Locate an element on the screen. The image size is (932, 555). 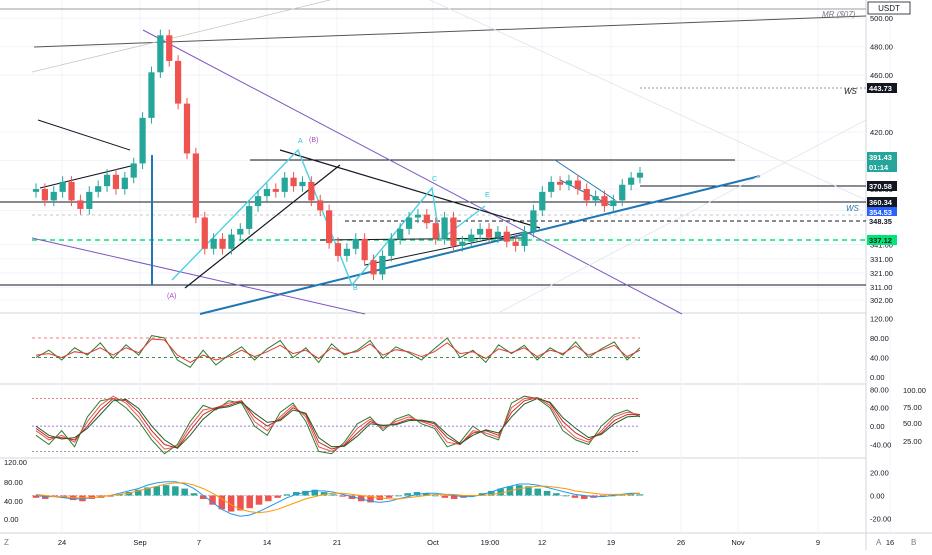
purple-channel-bottom is located at coordinates (198, 276).